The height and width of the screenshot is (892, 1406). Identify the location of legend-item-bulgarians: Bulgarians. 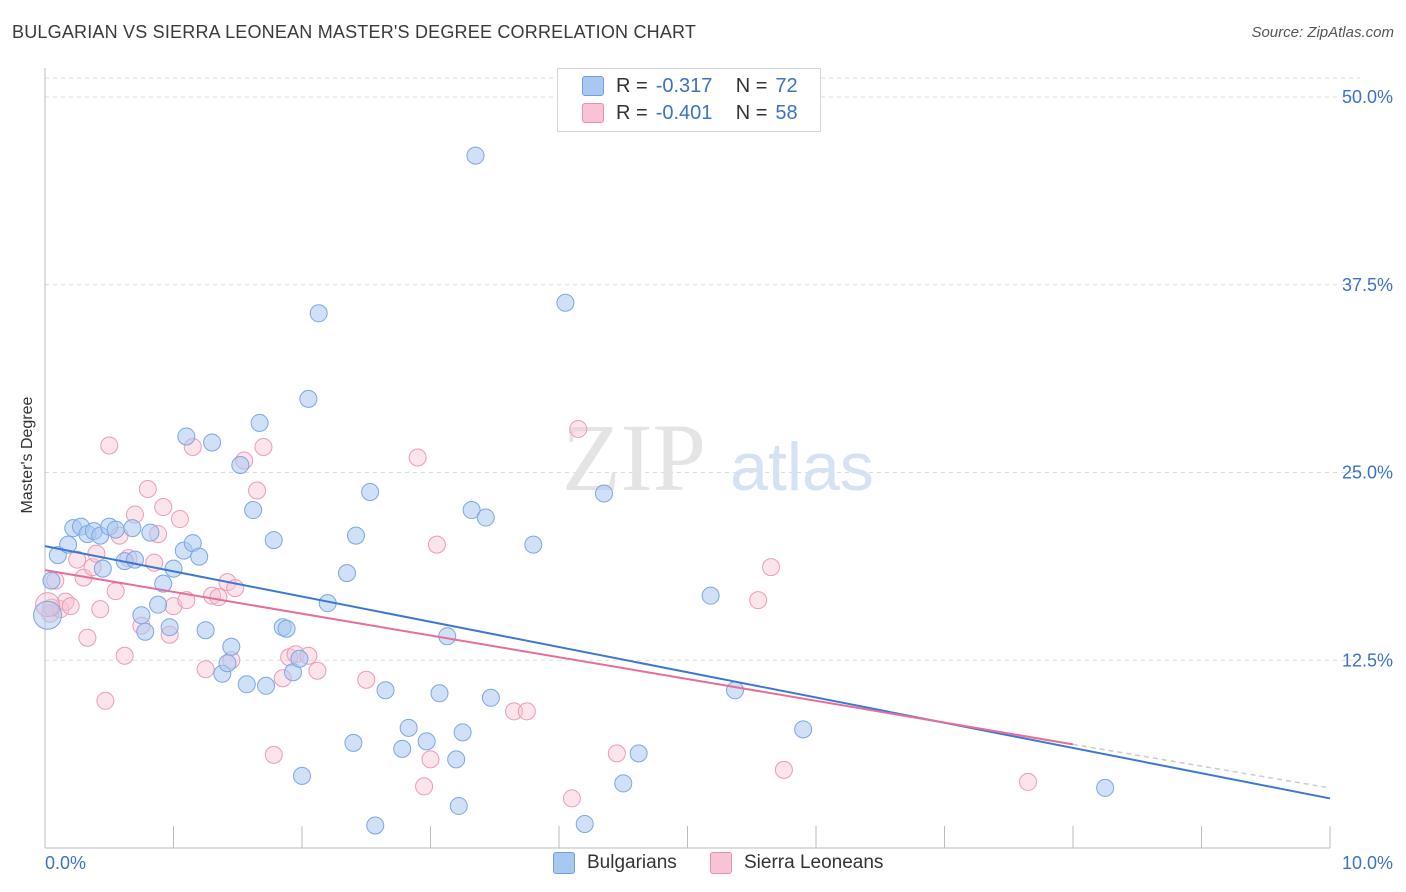
(615, 863).